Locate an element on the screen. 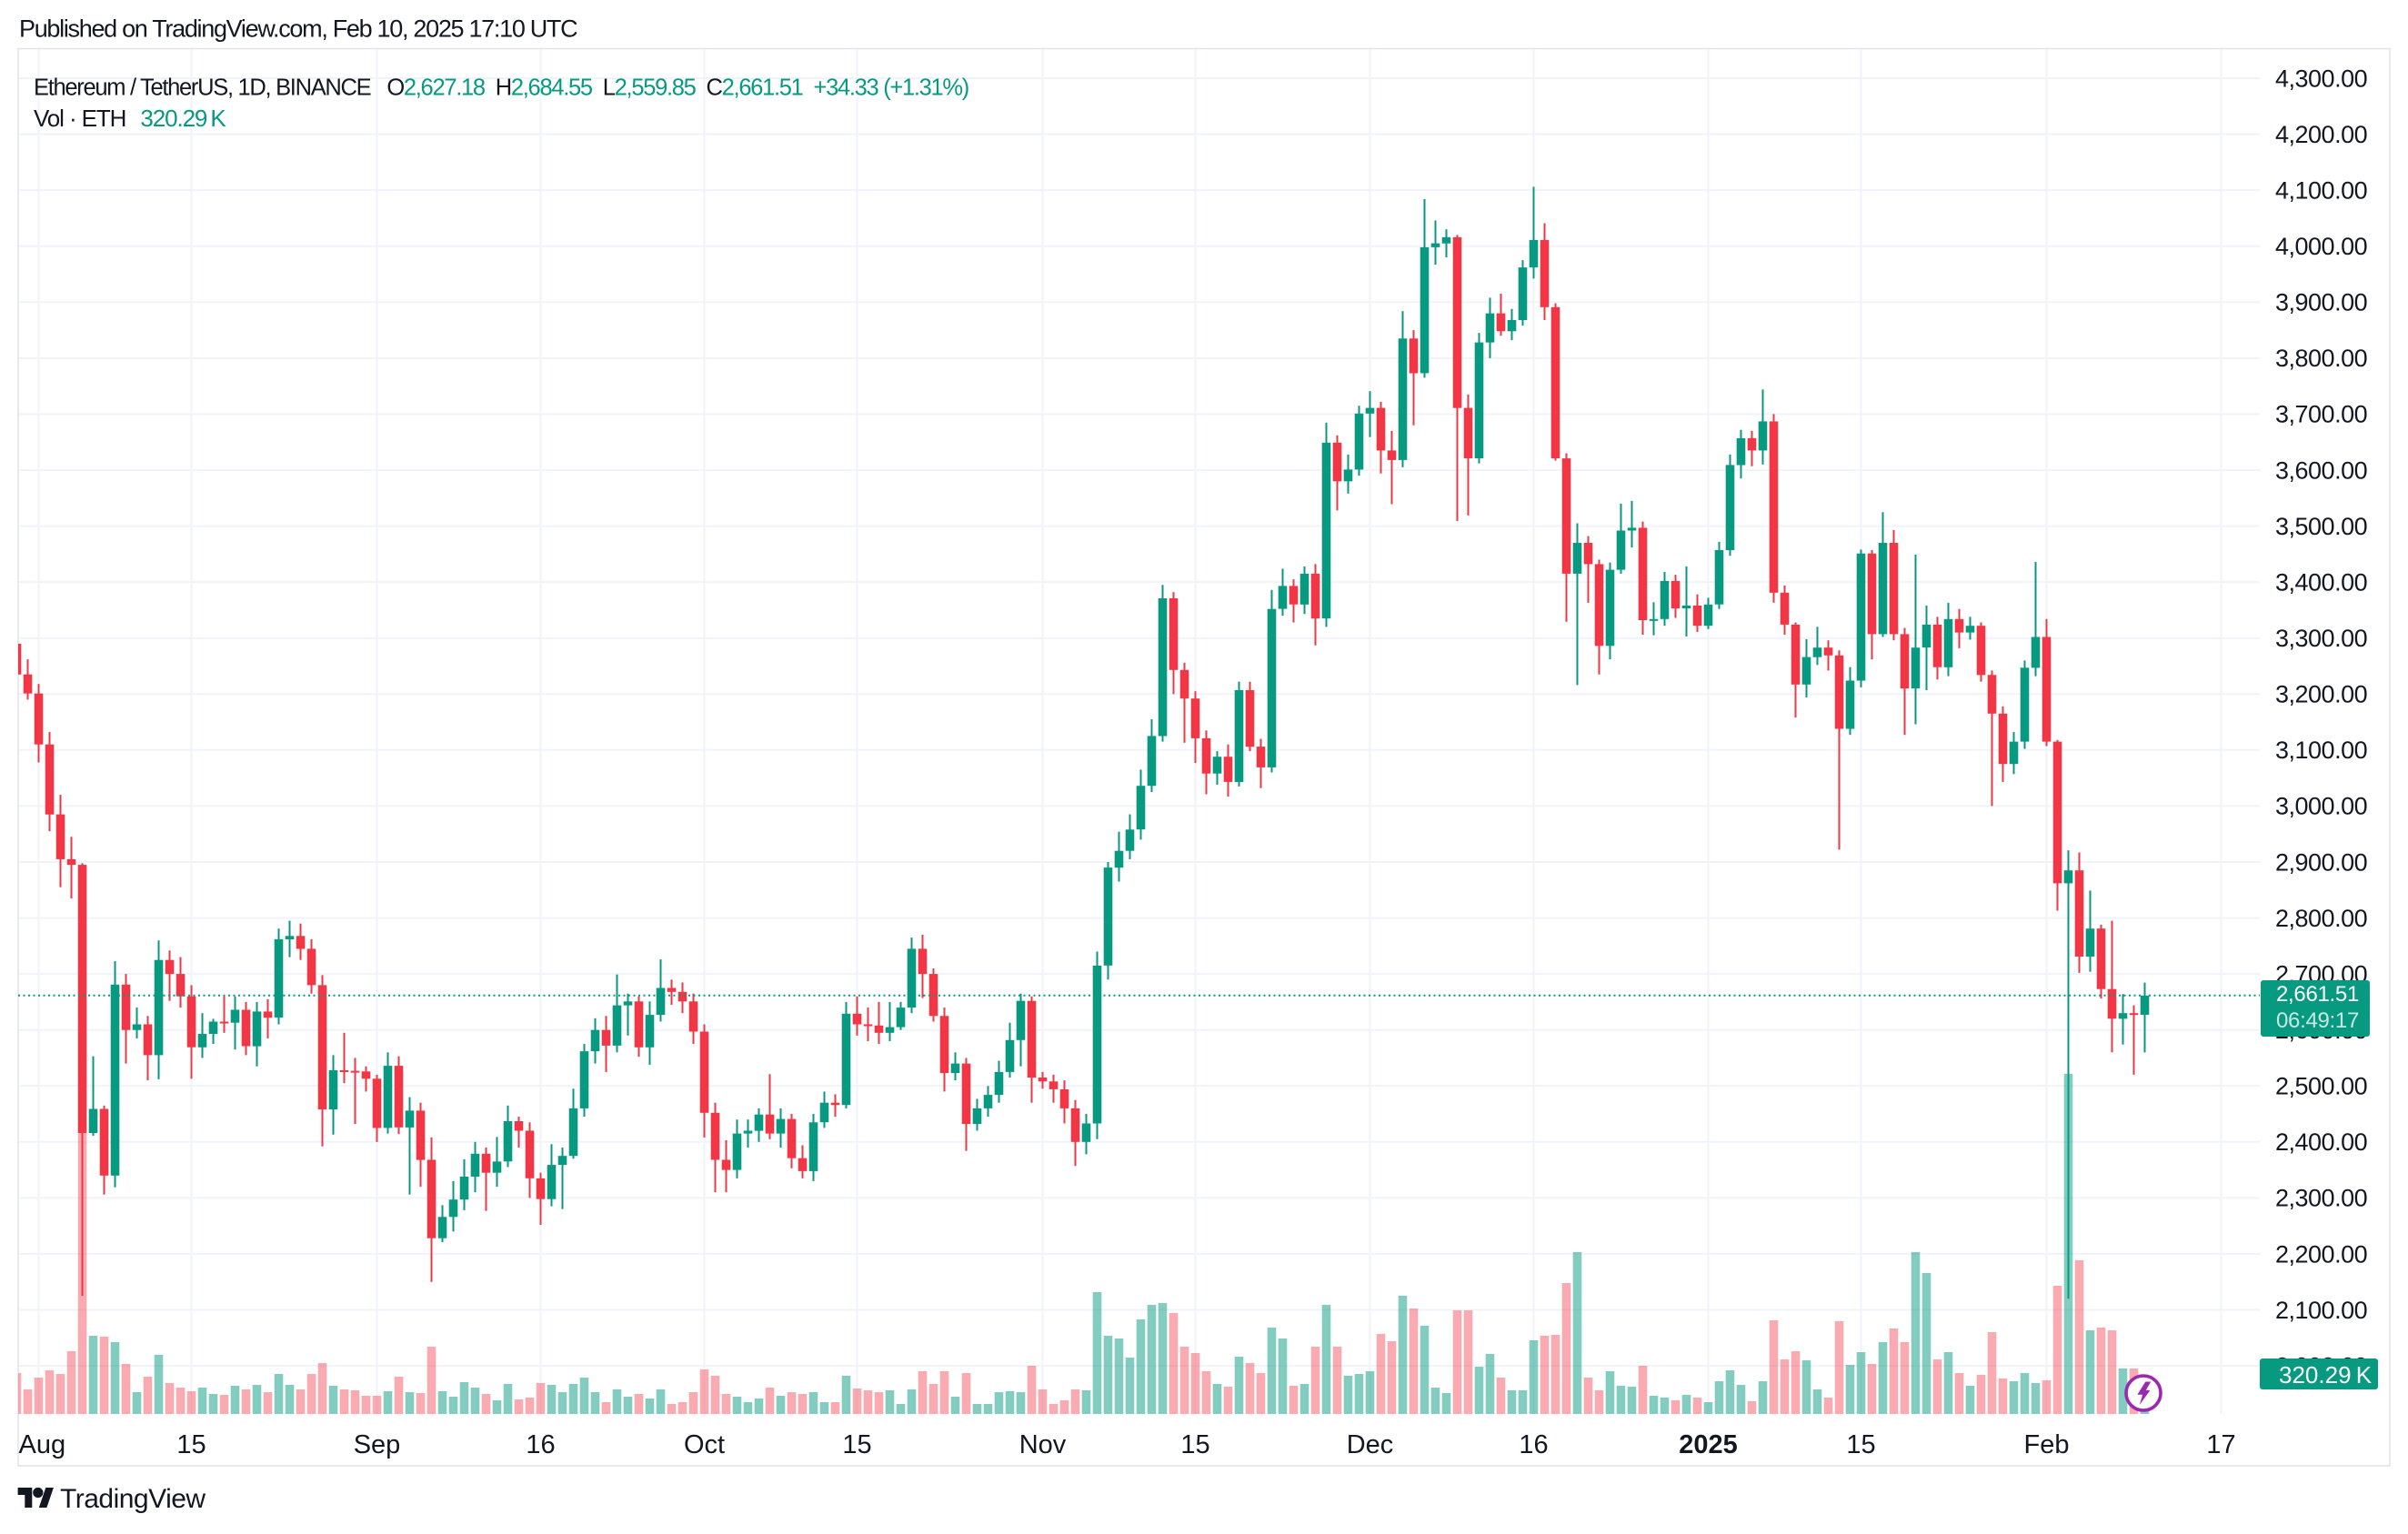 This screenshot has width=2408, height=1534. svg-text: Oct is located at coordinates (704, 1444).